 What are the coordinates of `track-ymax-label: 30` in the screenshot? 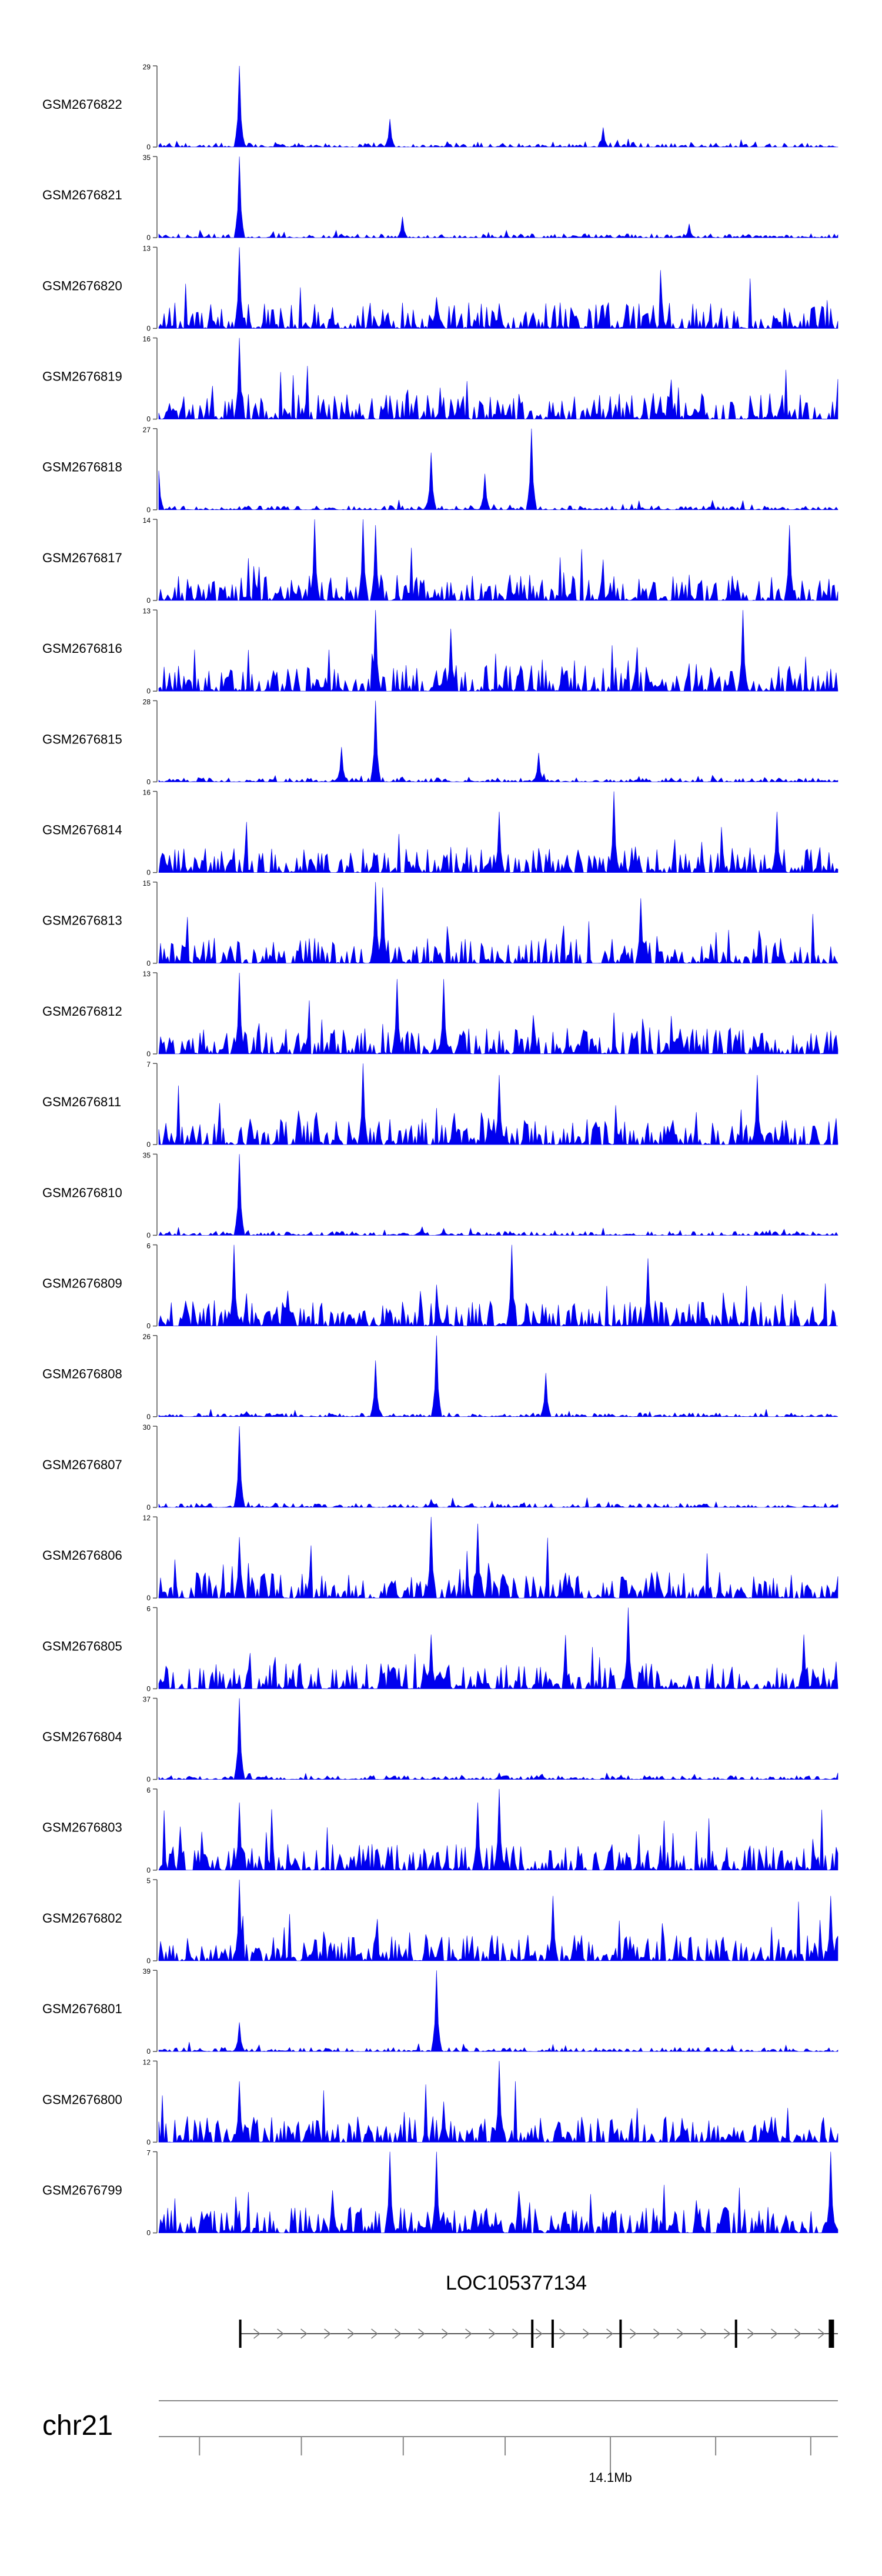 It's located at (147, 1427).